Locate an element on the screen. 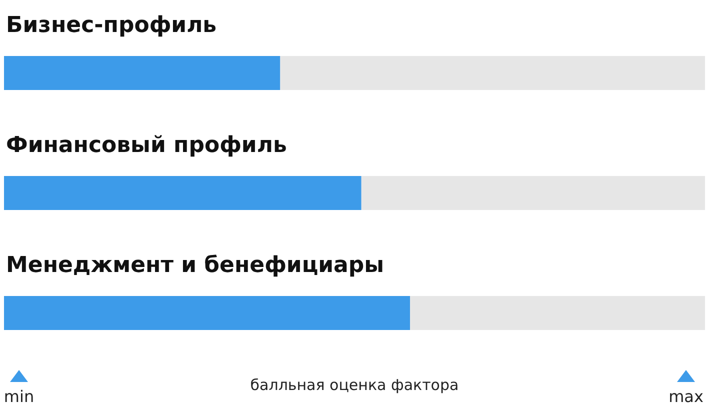  y-tick-label: Менеджмент и бенефициары is located at coordinates (195, 265).